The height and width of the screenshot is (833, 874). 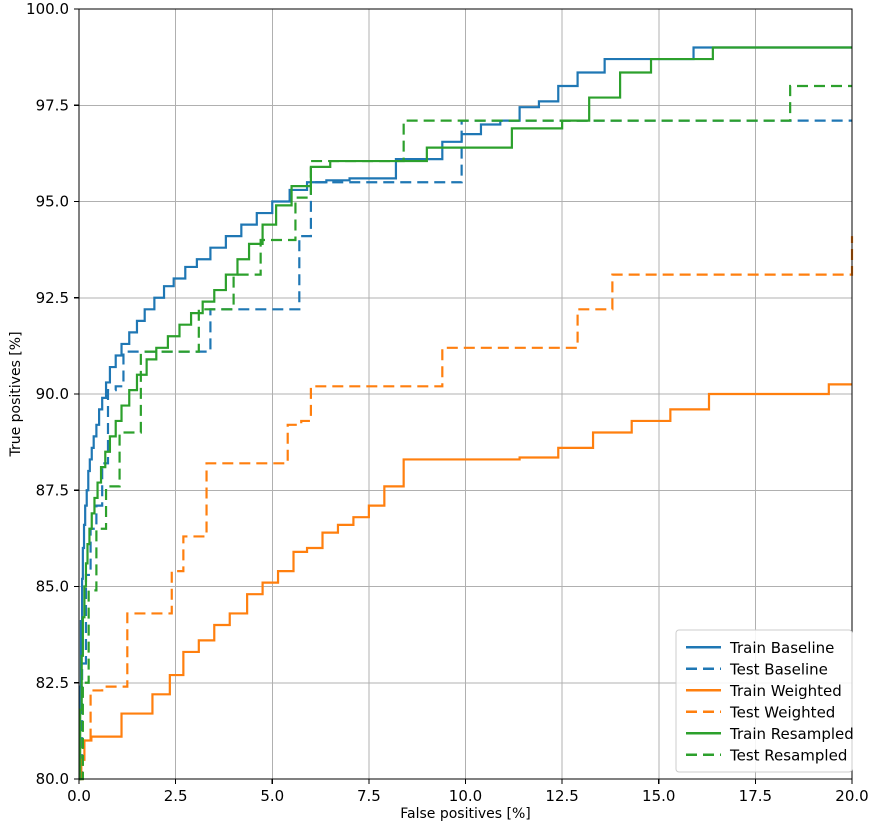 I want to click on legend-label: Test Baseline, so click(x=778, y=669).